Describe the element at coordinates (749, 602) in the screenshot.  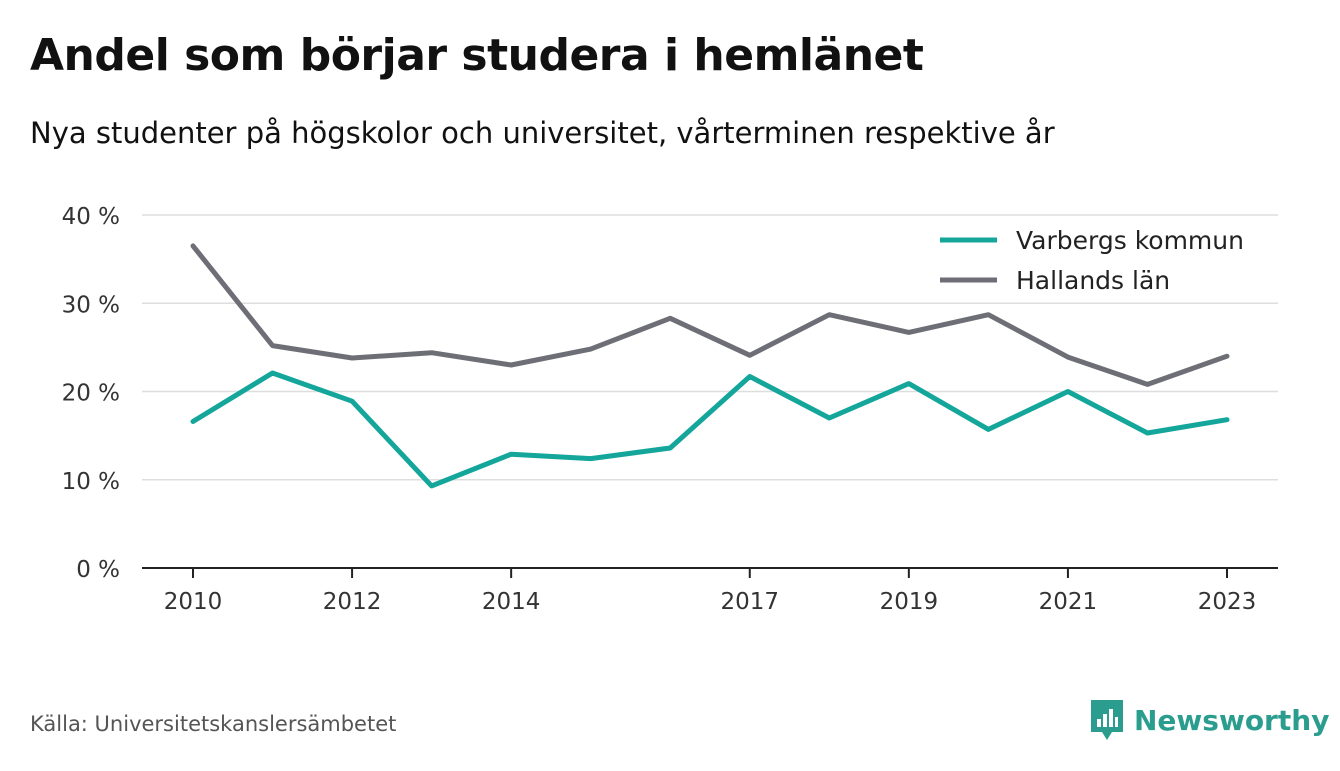
I see `x-tick-label: 2017` at that location.